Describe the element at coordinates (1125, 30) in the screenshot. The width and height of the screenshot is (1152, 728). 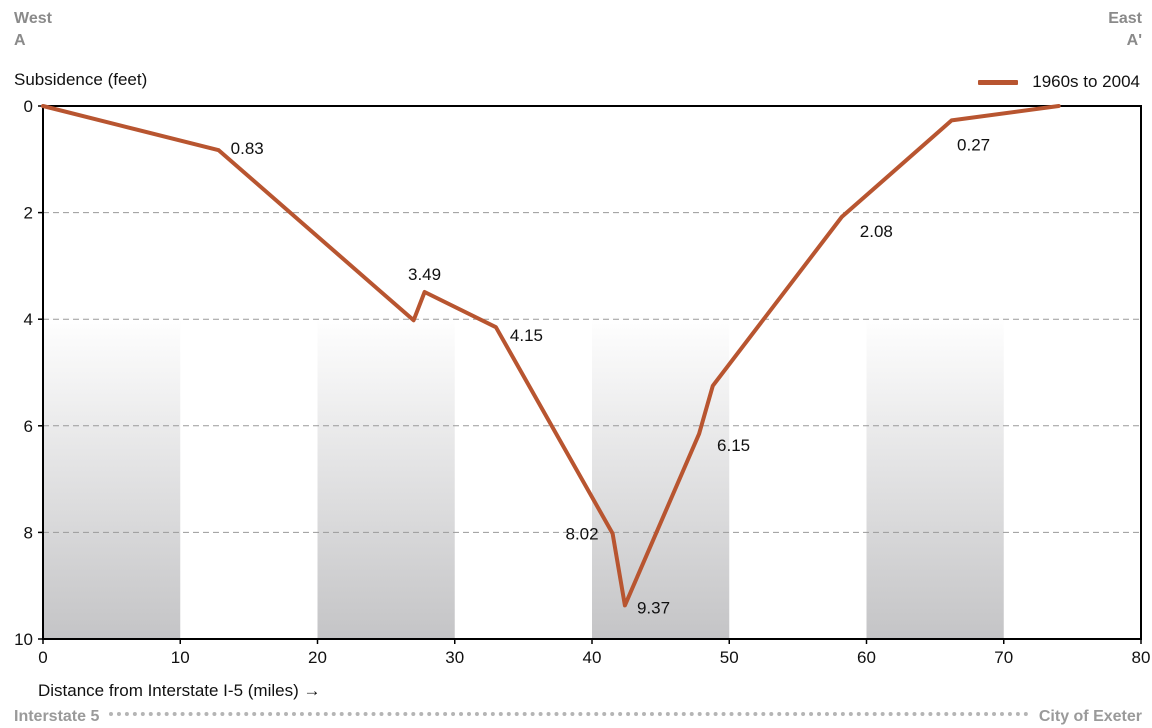
I see `east-corner-label: East A'` at that location.